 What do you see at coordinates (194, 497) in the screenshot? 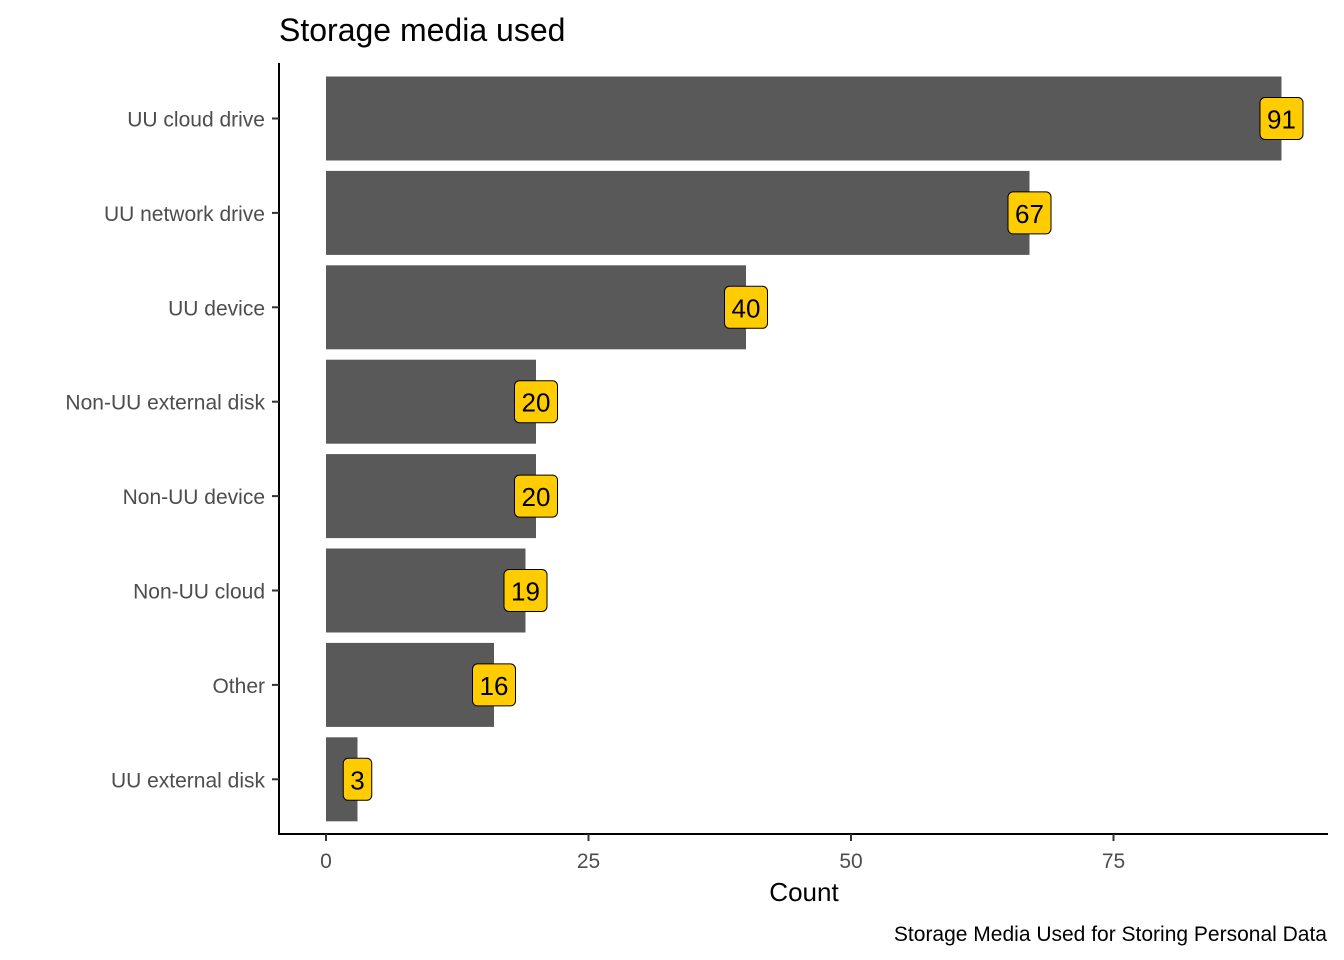
I see `y-tick-label: Non-UU device` at bounding box center [194, 497].